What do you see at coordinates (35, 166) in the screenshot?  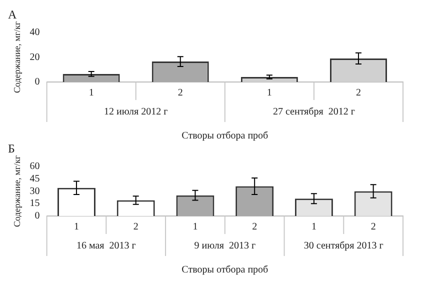 I see `y-tick-label: 60` at bounding box center [35, 166].